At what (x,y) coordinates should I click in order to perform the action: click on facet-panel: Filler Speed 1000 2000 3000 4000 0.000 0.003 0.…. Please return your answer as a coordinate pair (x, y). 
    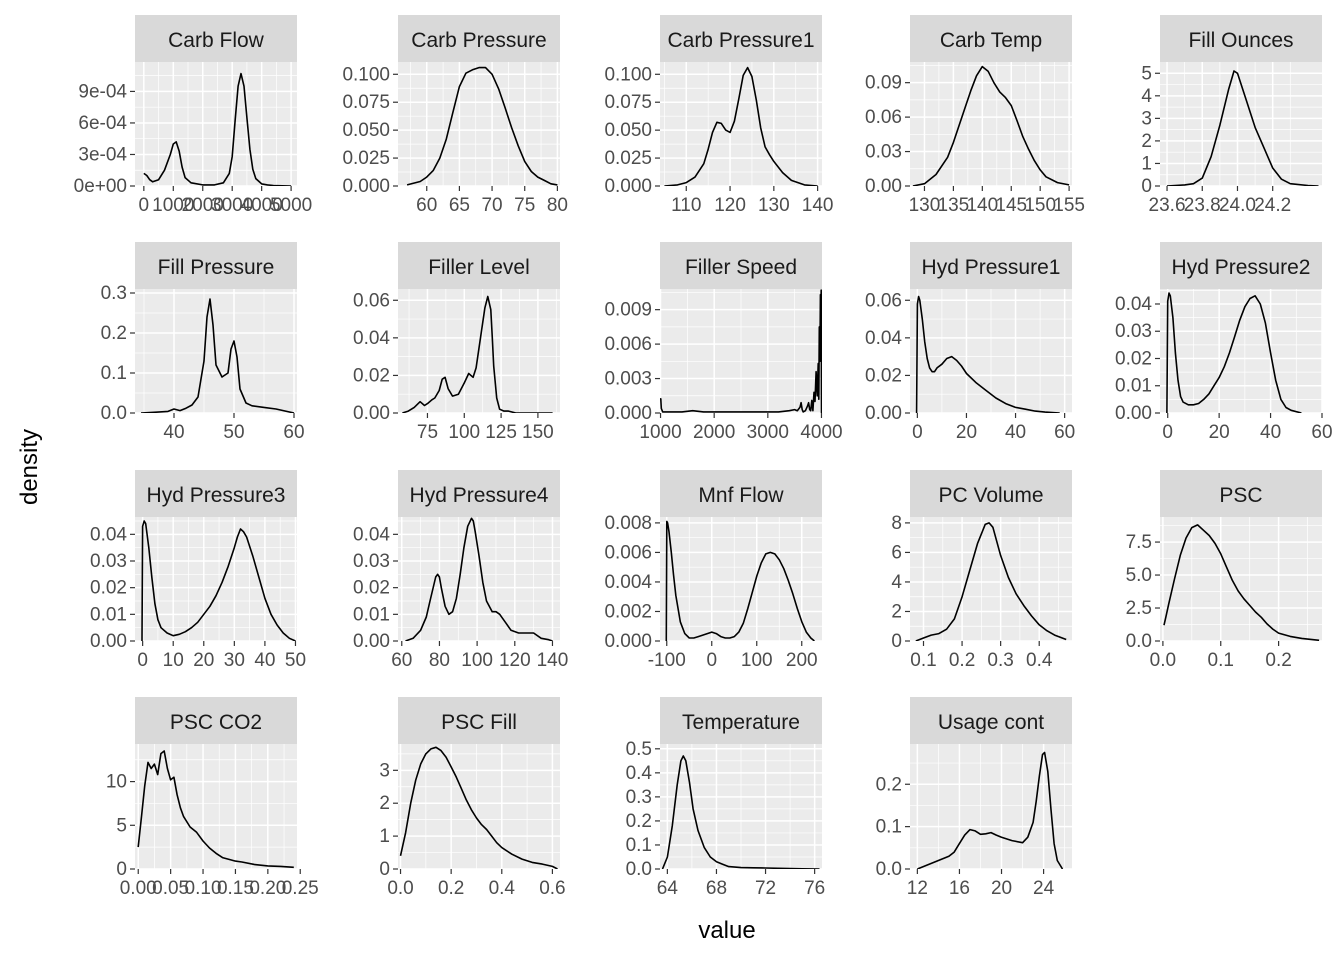
    Looking at the image, I should click on (723, 342).